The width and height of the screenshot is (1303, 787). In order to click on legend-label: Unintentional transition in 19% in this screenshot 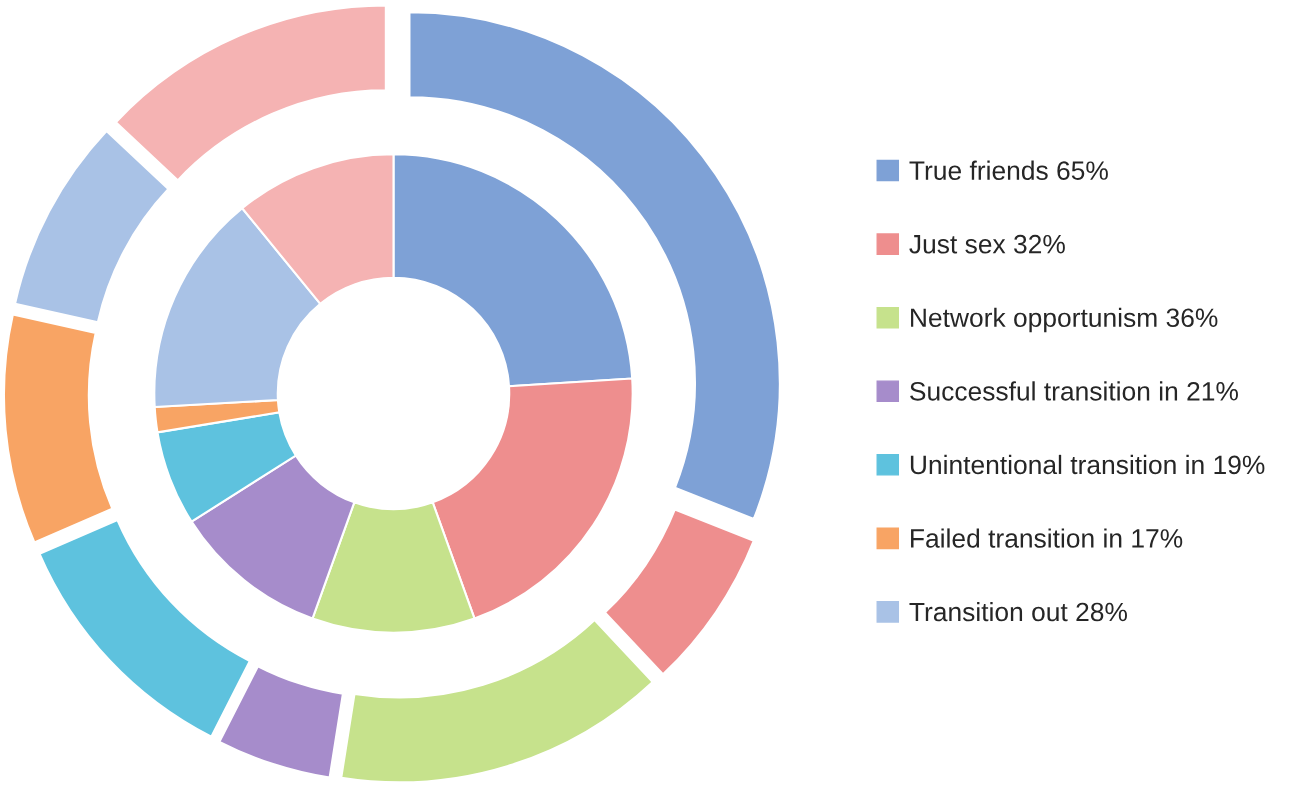, I will do `click(1087, 464)`.